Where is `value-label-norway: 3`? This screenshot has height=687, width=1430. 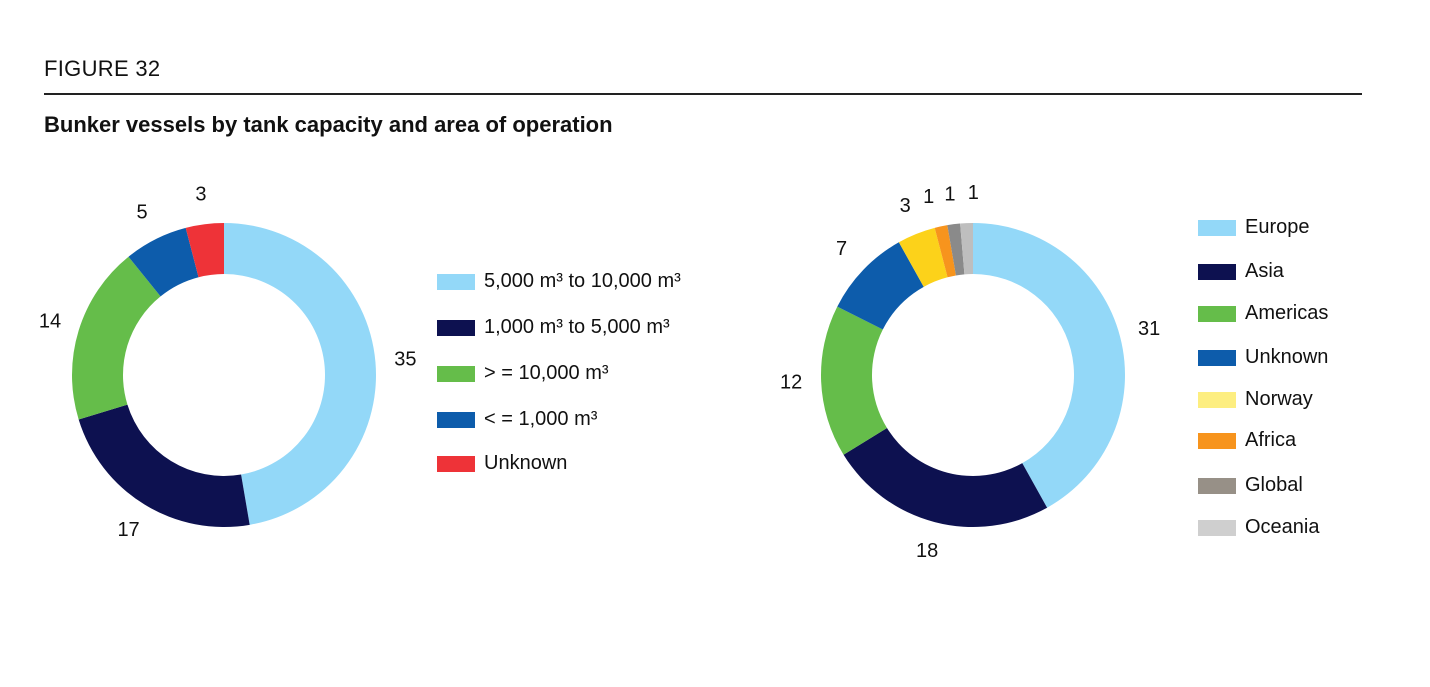 value-label-norway: 3 is located at coordinates (905, 206).